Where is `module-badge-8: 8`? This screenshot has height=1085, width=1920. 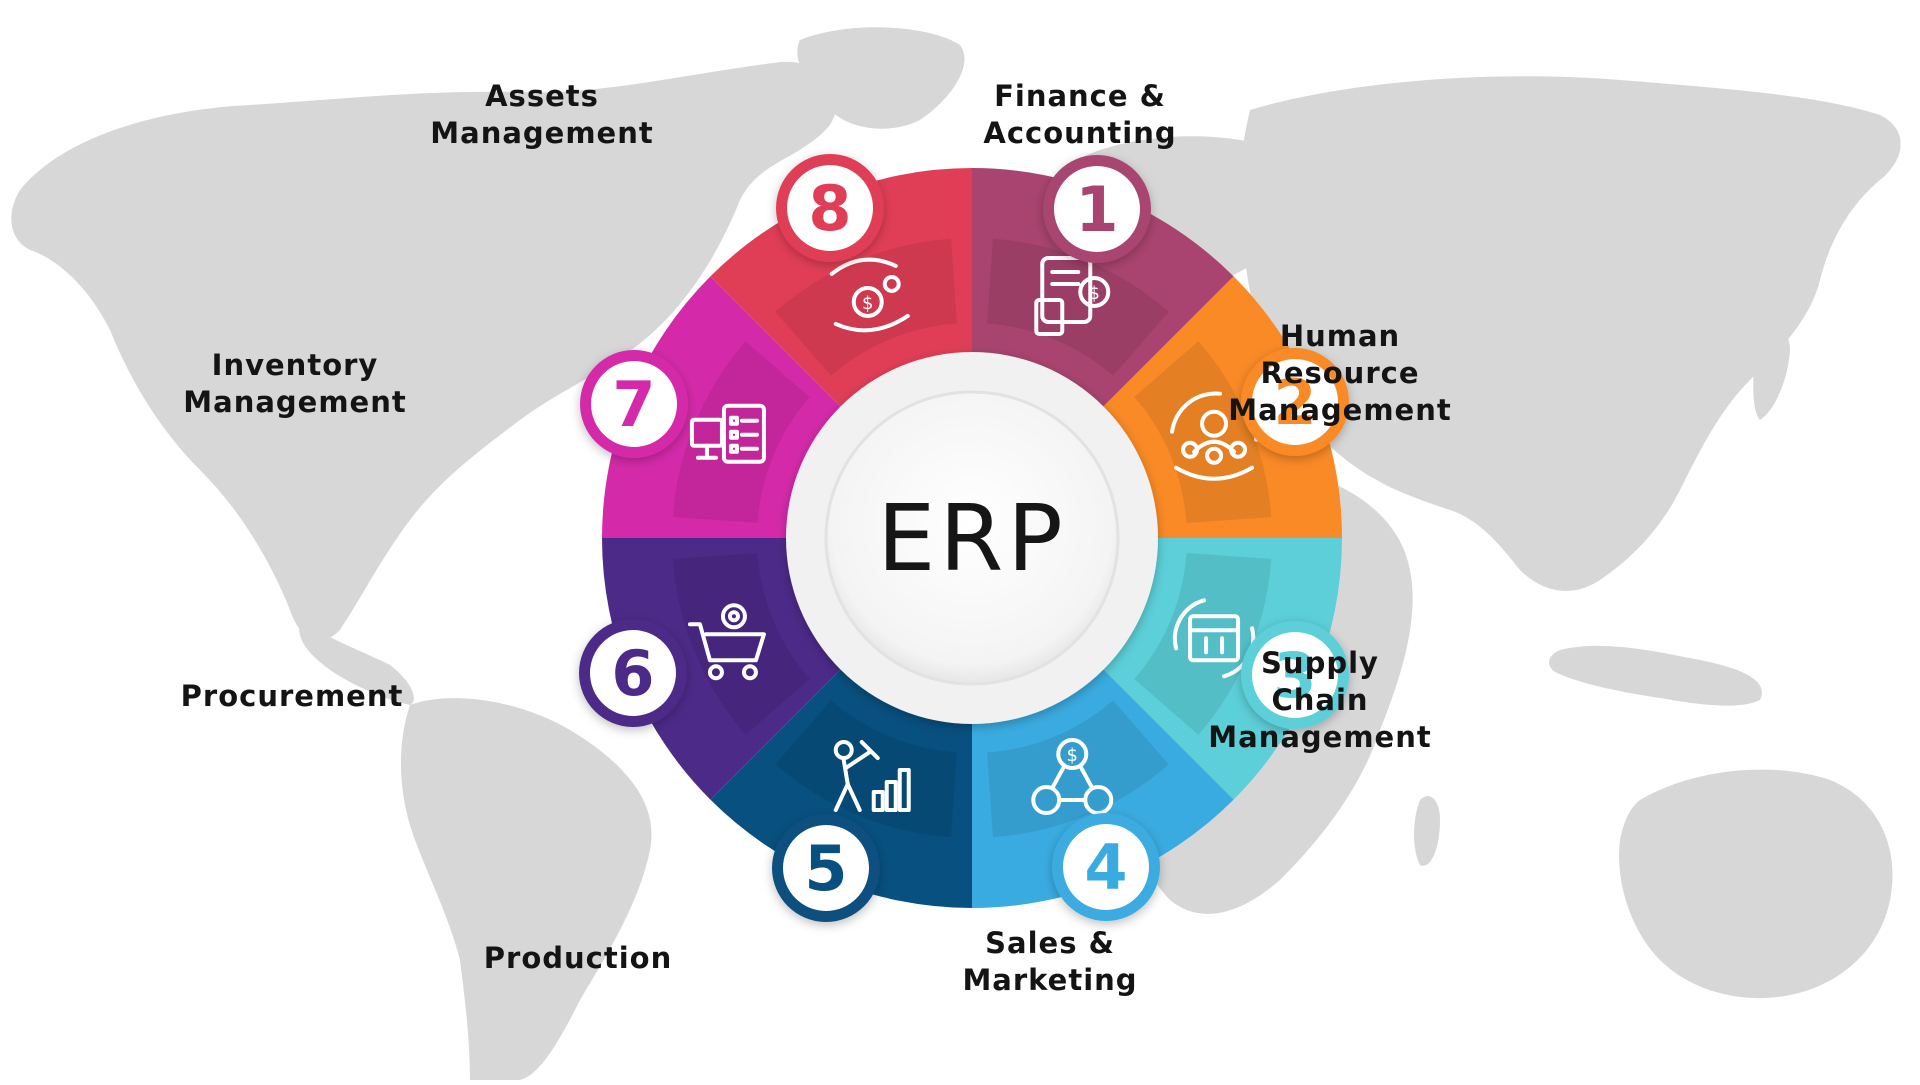
module-badge-8: 8 is located at coordinates (830, 208).